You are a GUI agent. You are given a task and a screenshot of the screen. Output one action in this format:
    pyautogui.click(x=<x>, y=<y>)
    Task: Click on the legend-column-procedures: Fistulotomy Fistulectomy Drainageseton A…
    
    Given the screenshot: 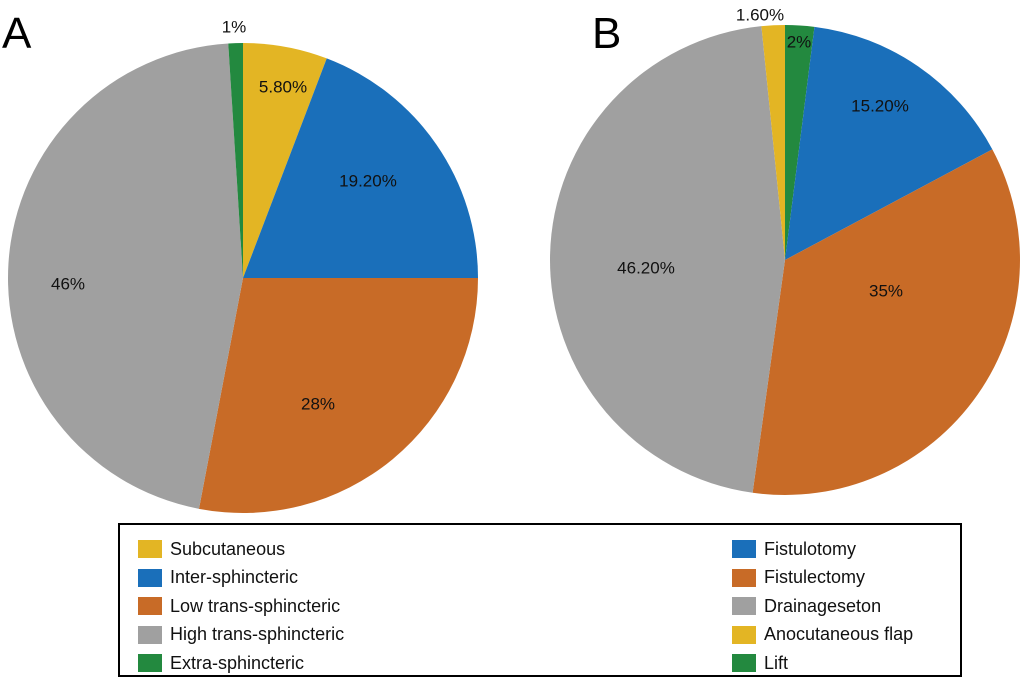 What is the action you would take?
    pyautogui.click(x=822, y=606)
    